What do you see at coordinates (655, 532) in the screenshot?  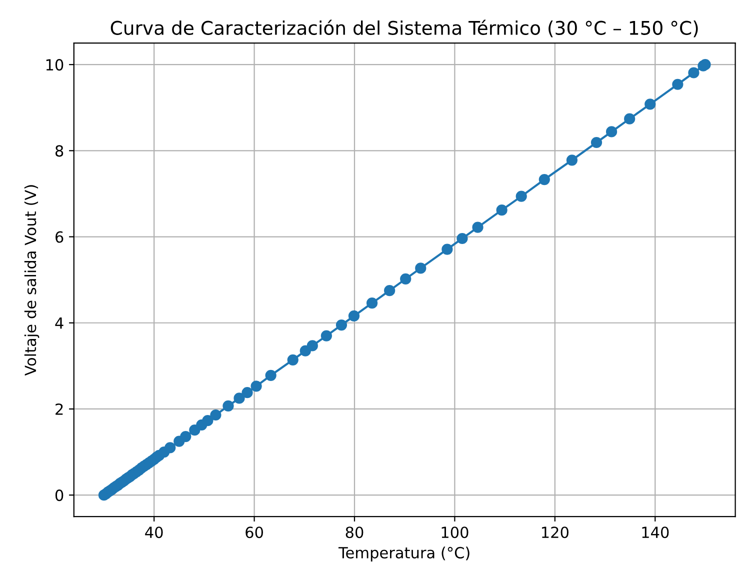 I see `x-tick-label: 140` at bounding box center [655, 532].